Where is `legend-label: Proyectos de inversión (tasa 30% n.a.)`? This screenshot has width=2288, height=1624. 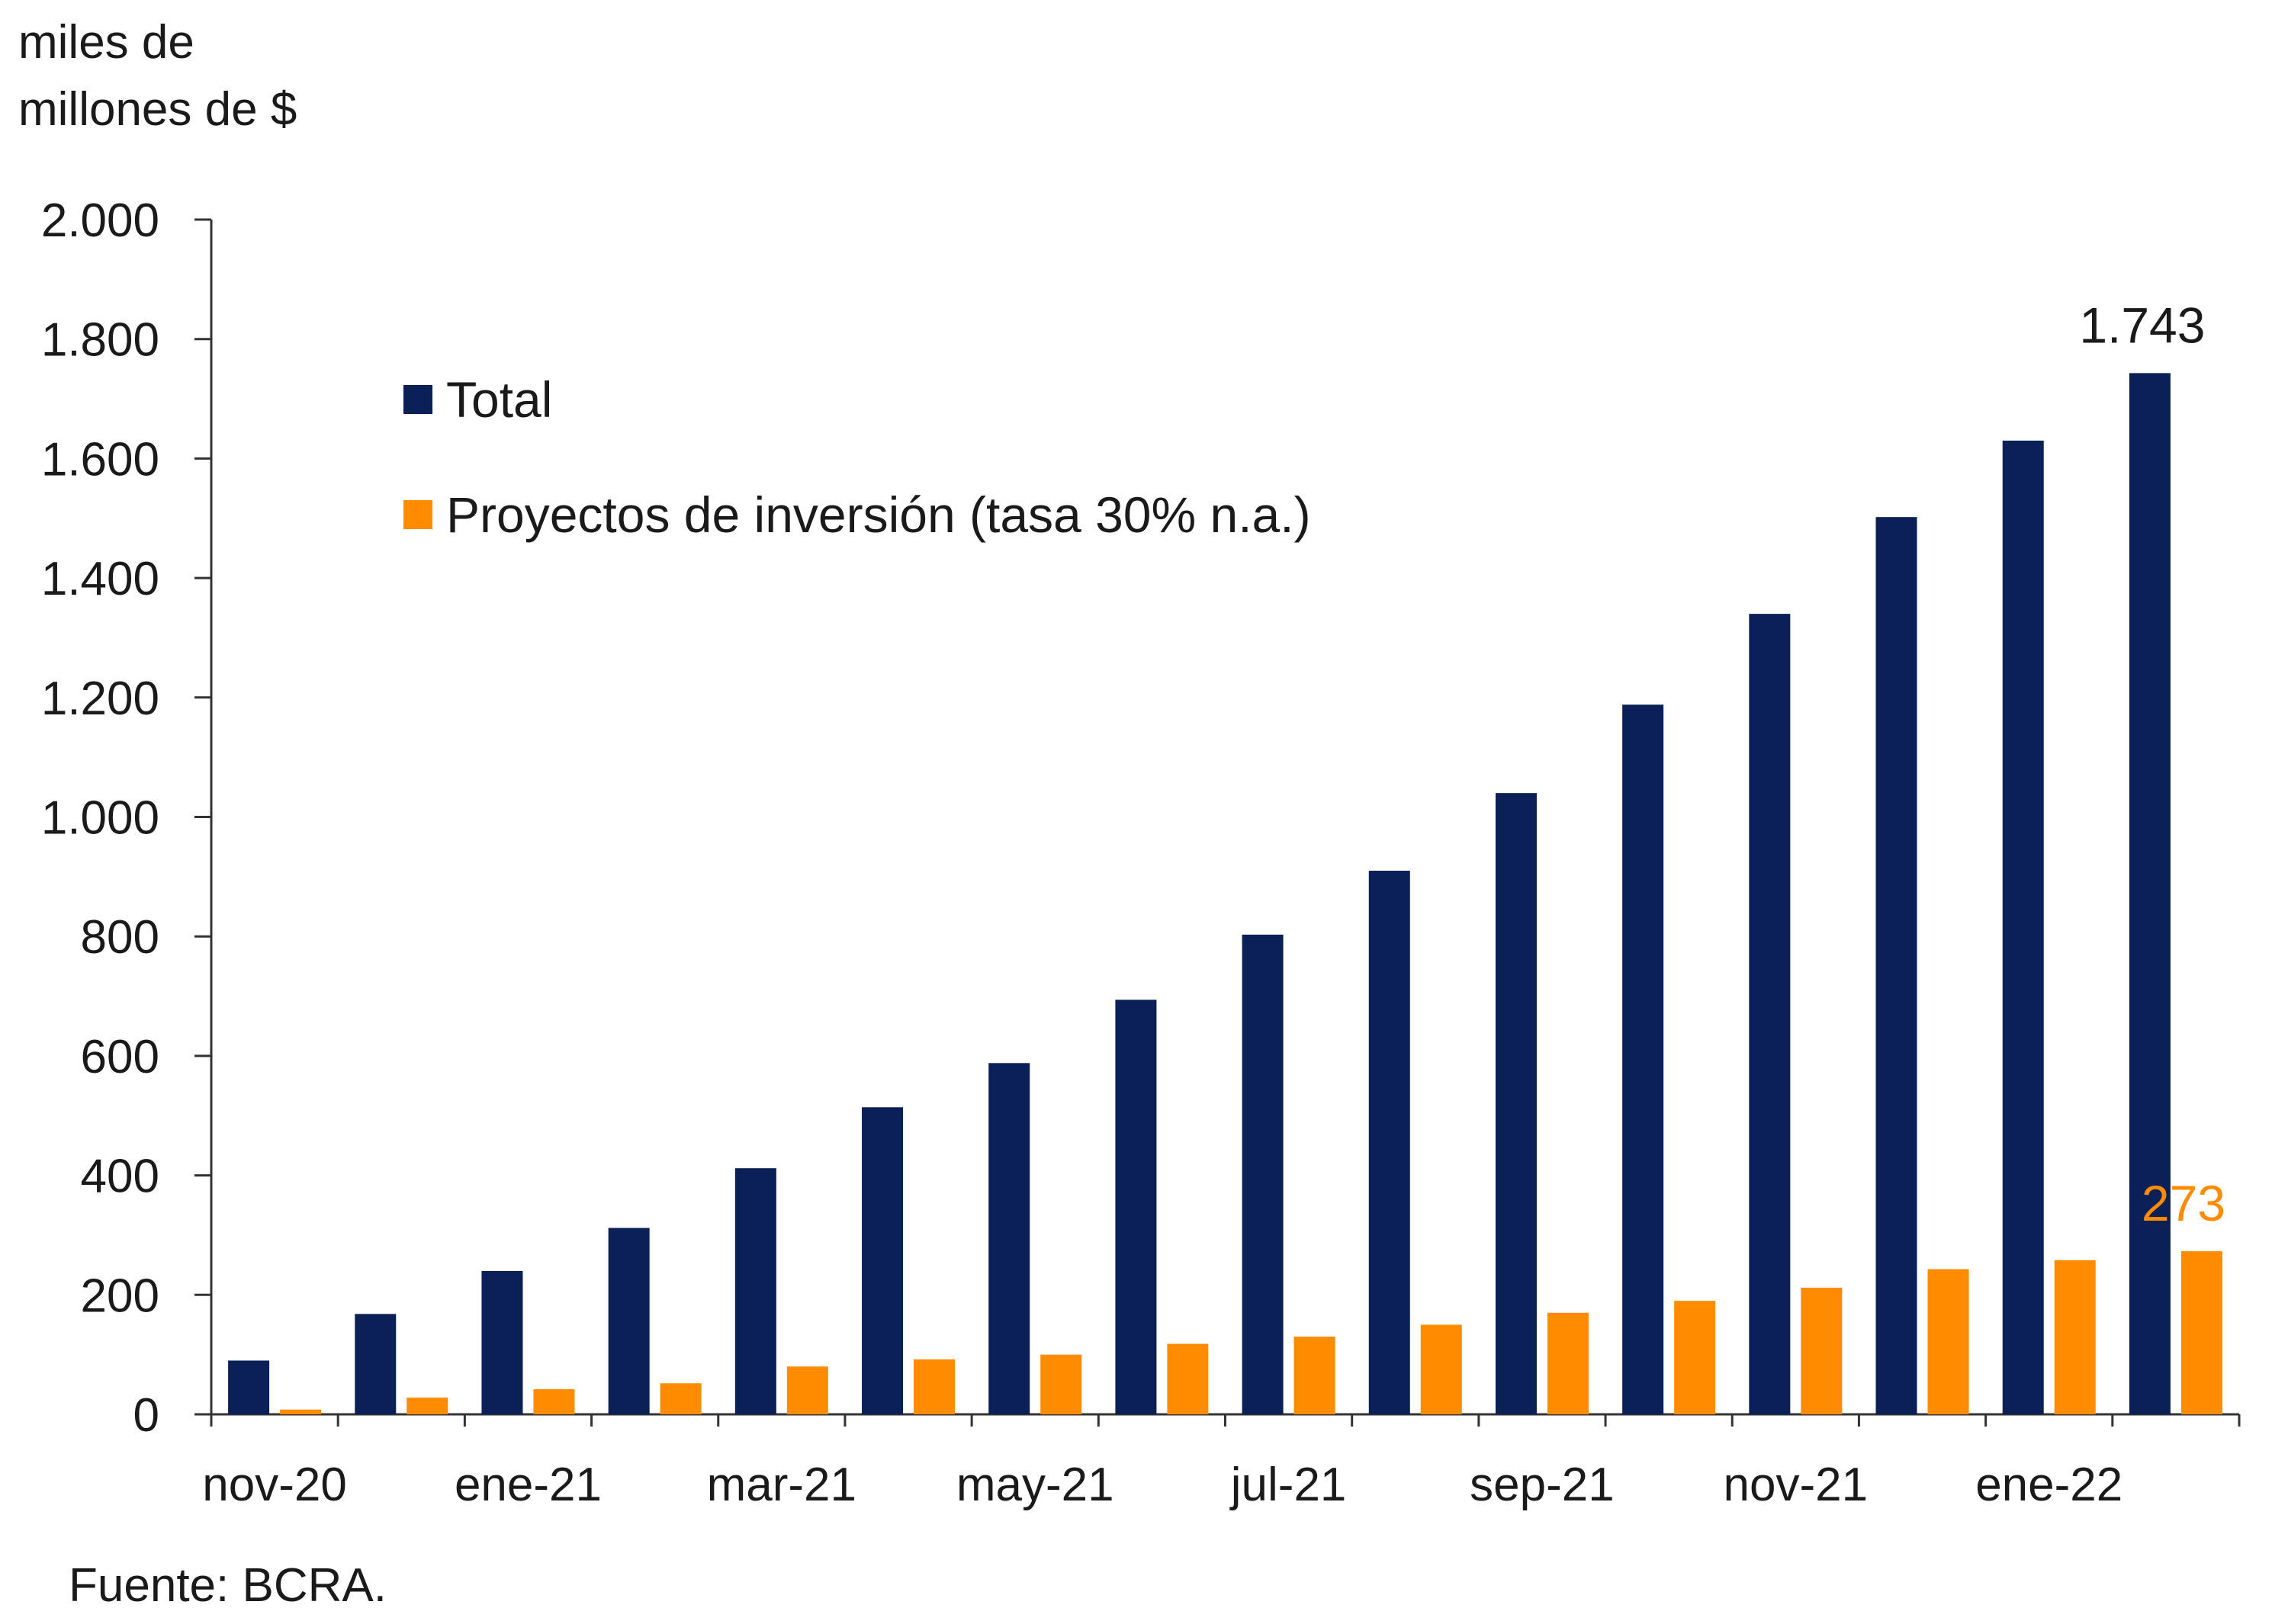
legend-label: Proyectos de inversión (tasa 30% n.a.) is located at coordinates (879, 514).